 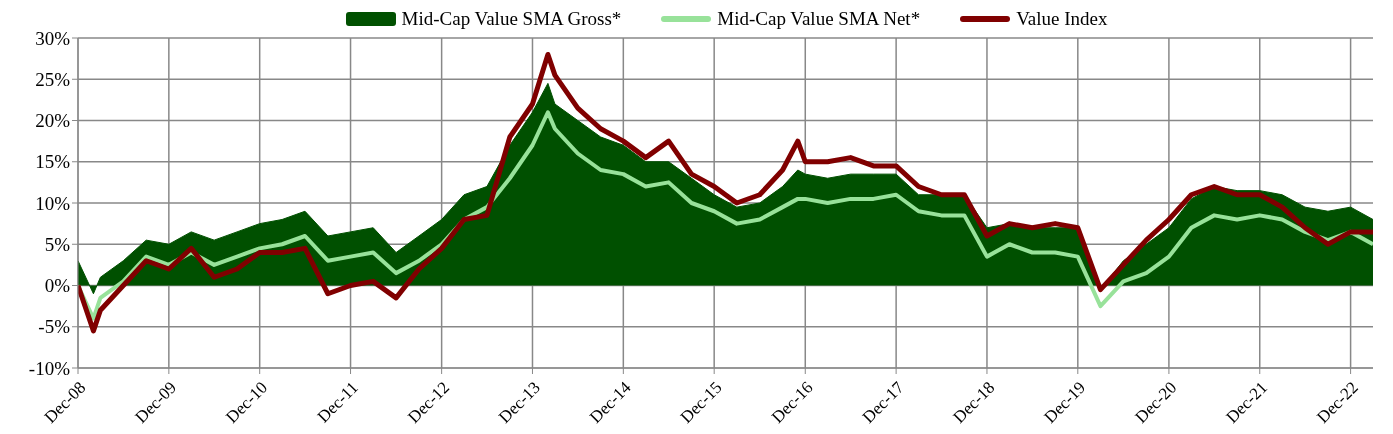 I want to click on legend-label: Value Index, so click(x=1062, y=19).